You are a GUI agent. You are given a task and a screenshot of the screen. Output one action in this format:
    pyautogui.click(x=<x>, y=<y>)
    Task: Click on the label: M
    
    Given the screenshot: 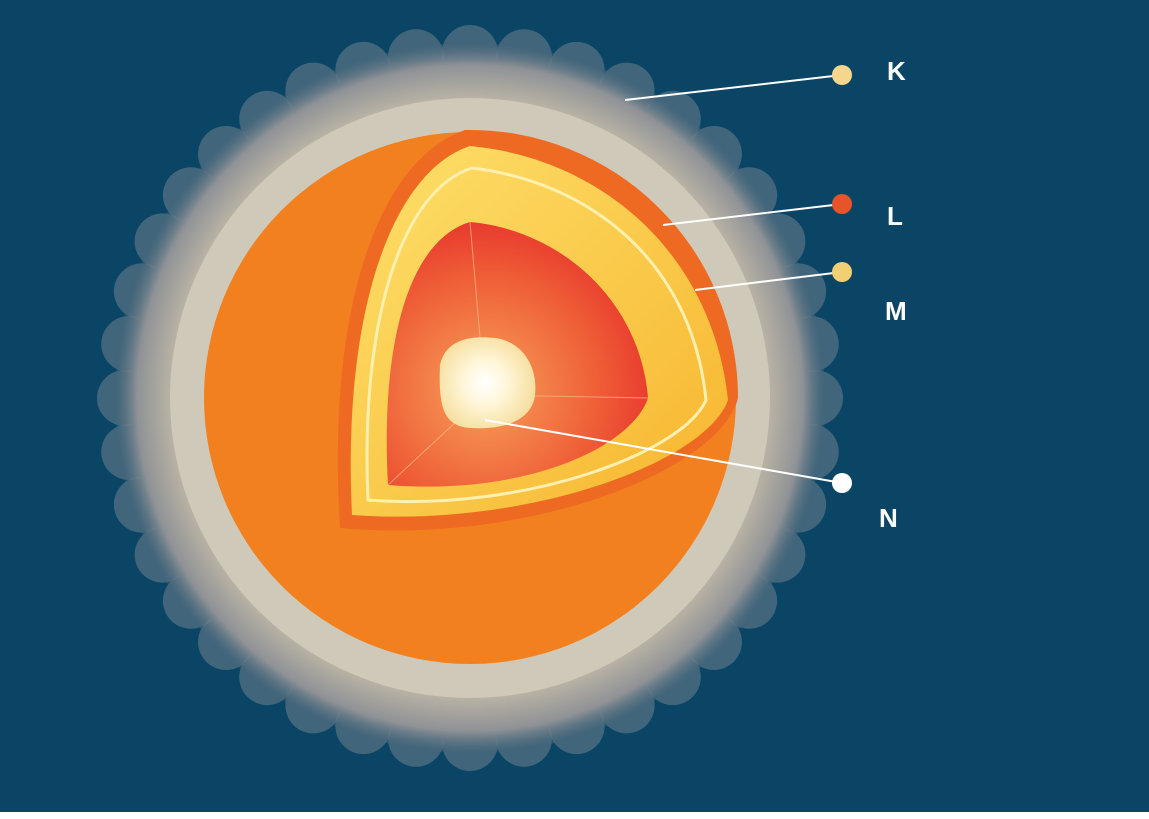 What is the action you would take?
    pyautogui.click(x=896, y=311)
    